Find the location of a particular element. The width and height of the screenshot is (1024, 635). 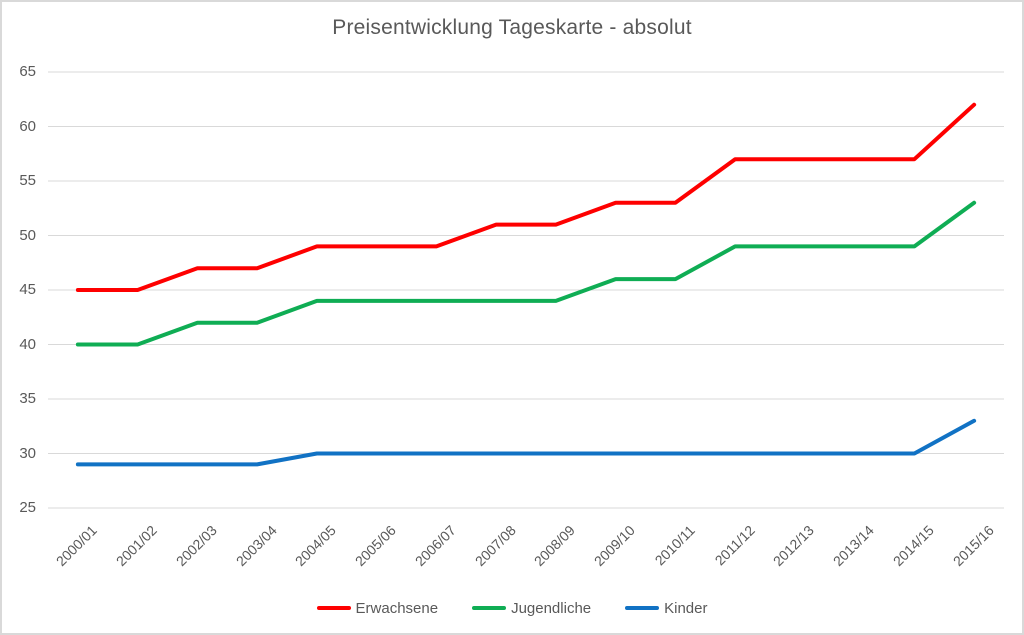

legend-item-kinder: Kinder is located at coordinates (666, 608).